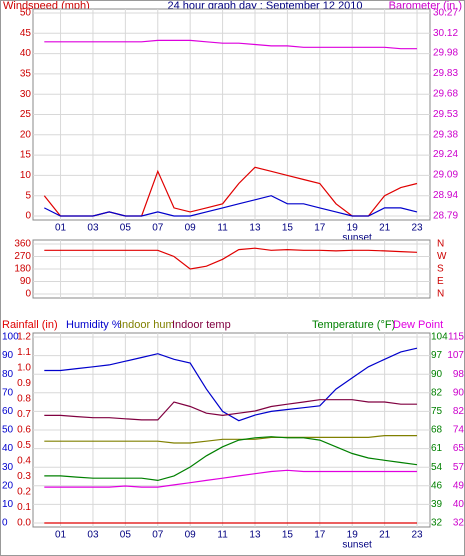 The height and width of the screenshot is (556, 465). Describe the element at coordinates (459, 523) in the screenshot. I see `y2-tick-label: 32` at that location.